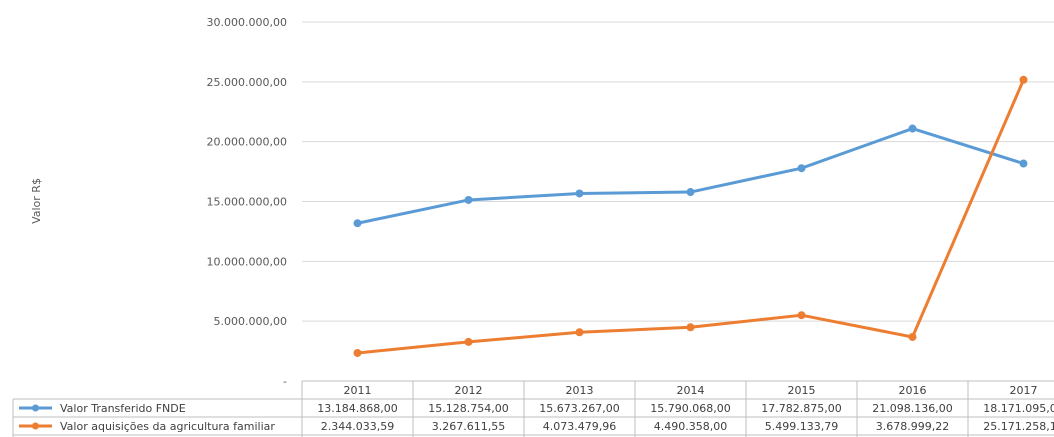 This screenshot has height=437, width=1054. I want to click on data-label: 15.673.267,00, so click(579, 408).